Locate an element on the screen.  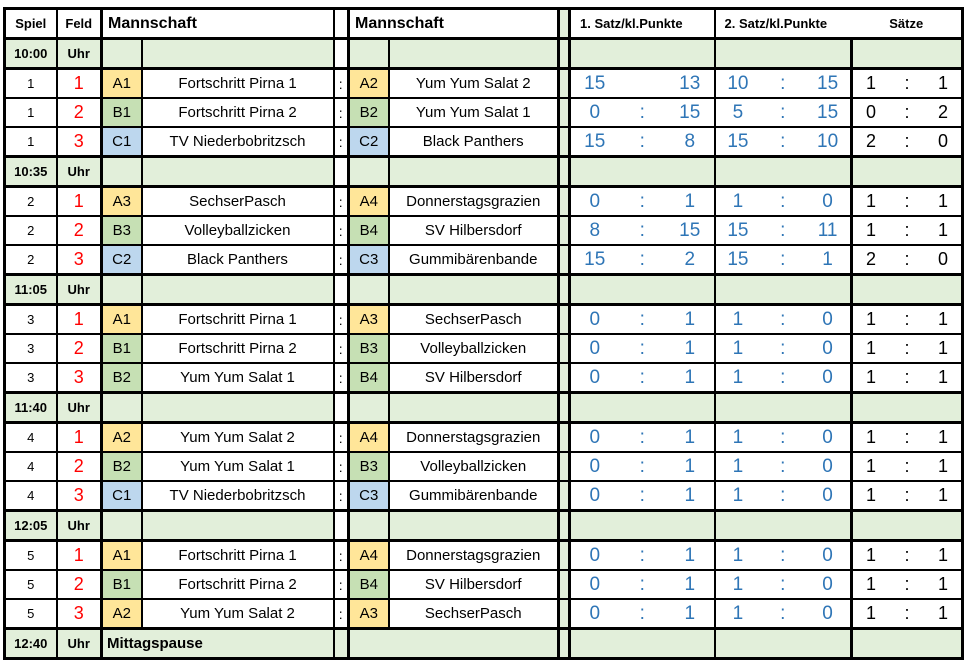
score-set2-cell: 15: 1 is located at coordinates (783, 260).